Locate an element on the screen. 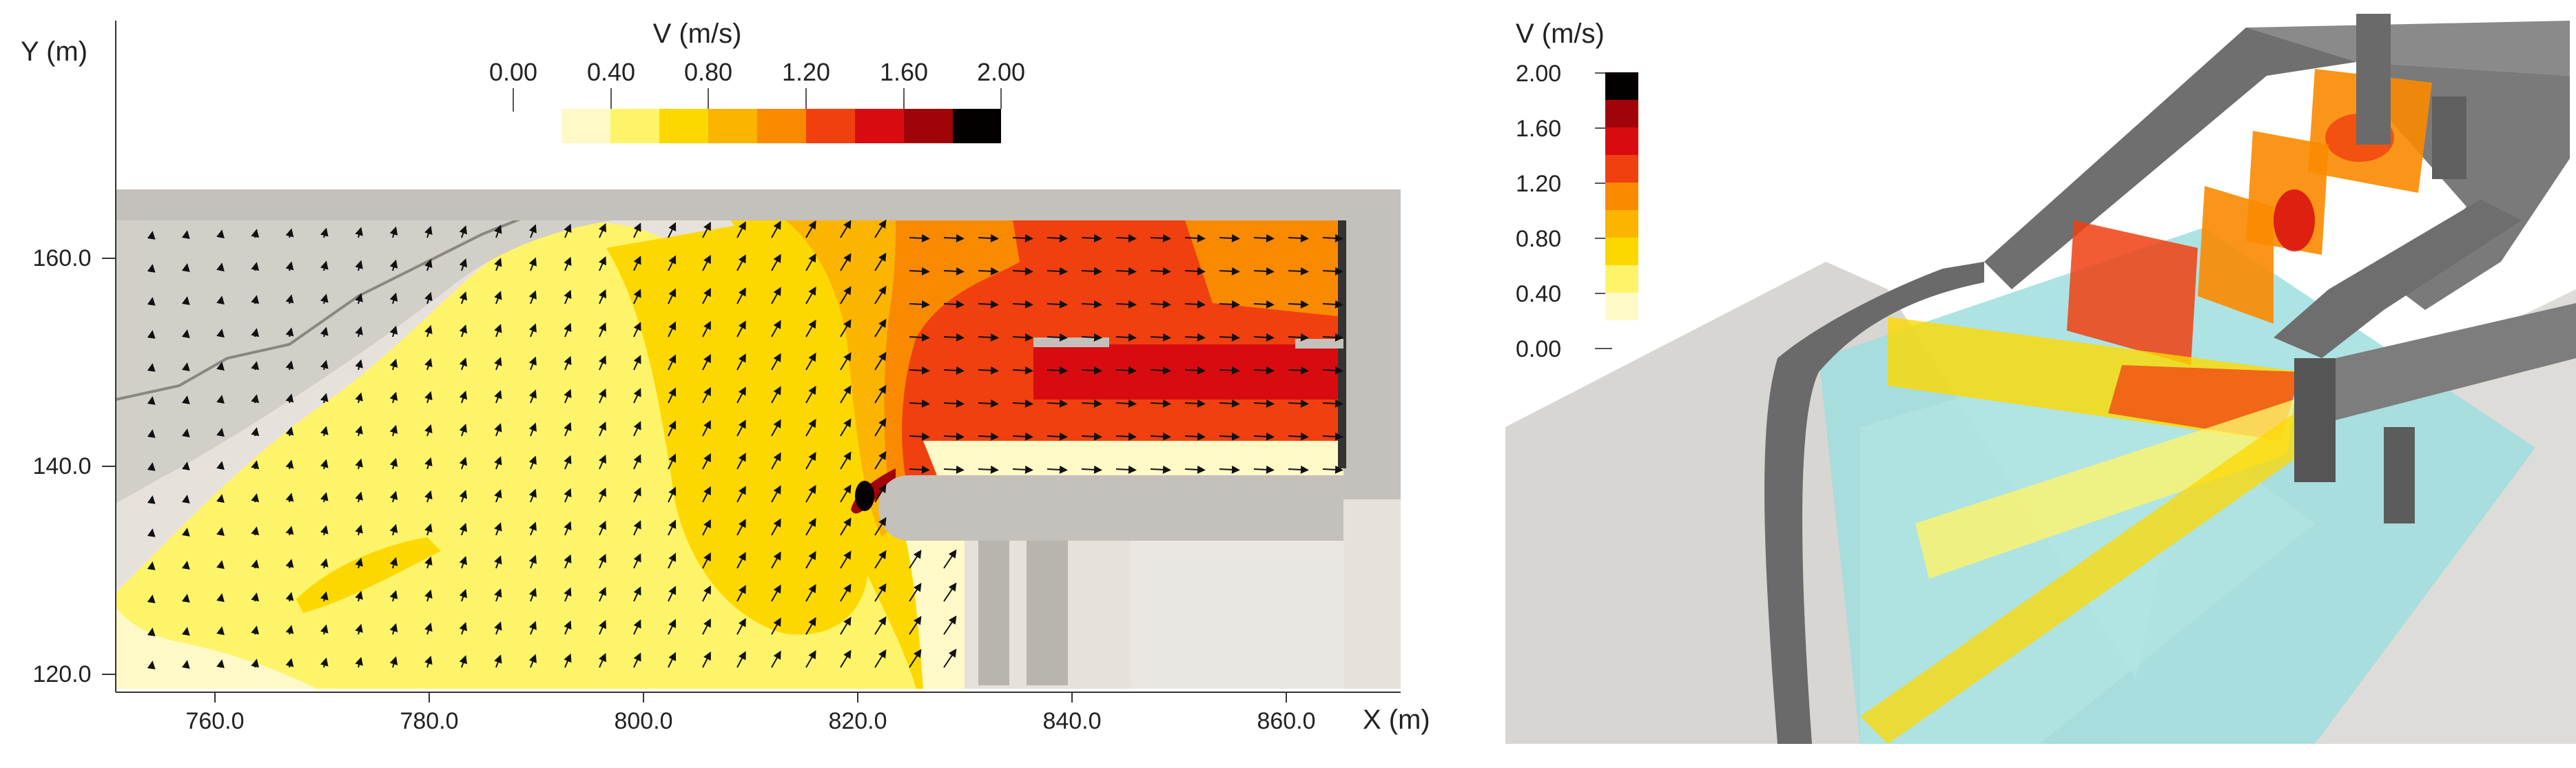 The height and width of the screenshot is (768, 2576). contour-band-lowest is located at coordinates (930, 600).